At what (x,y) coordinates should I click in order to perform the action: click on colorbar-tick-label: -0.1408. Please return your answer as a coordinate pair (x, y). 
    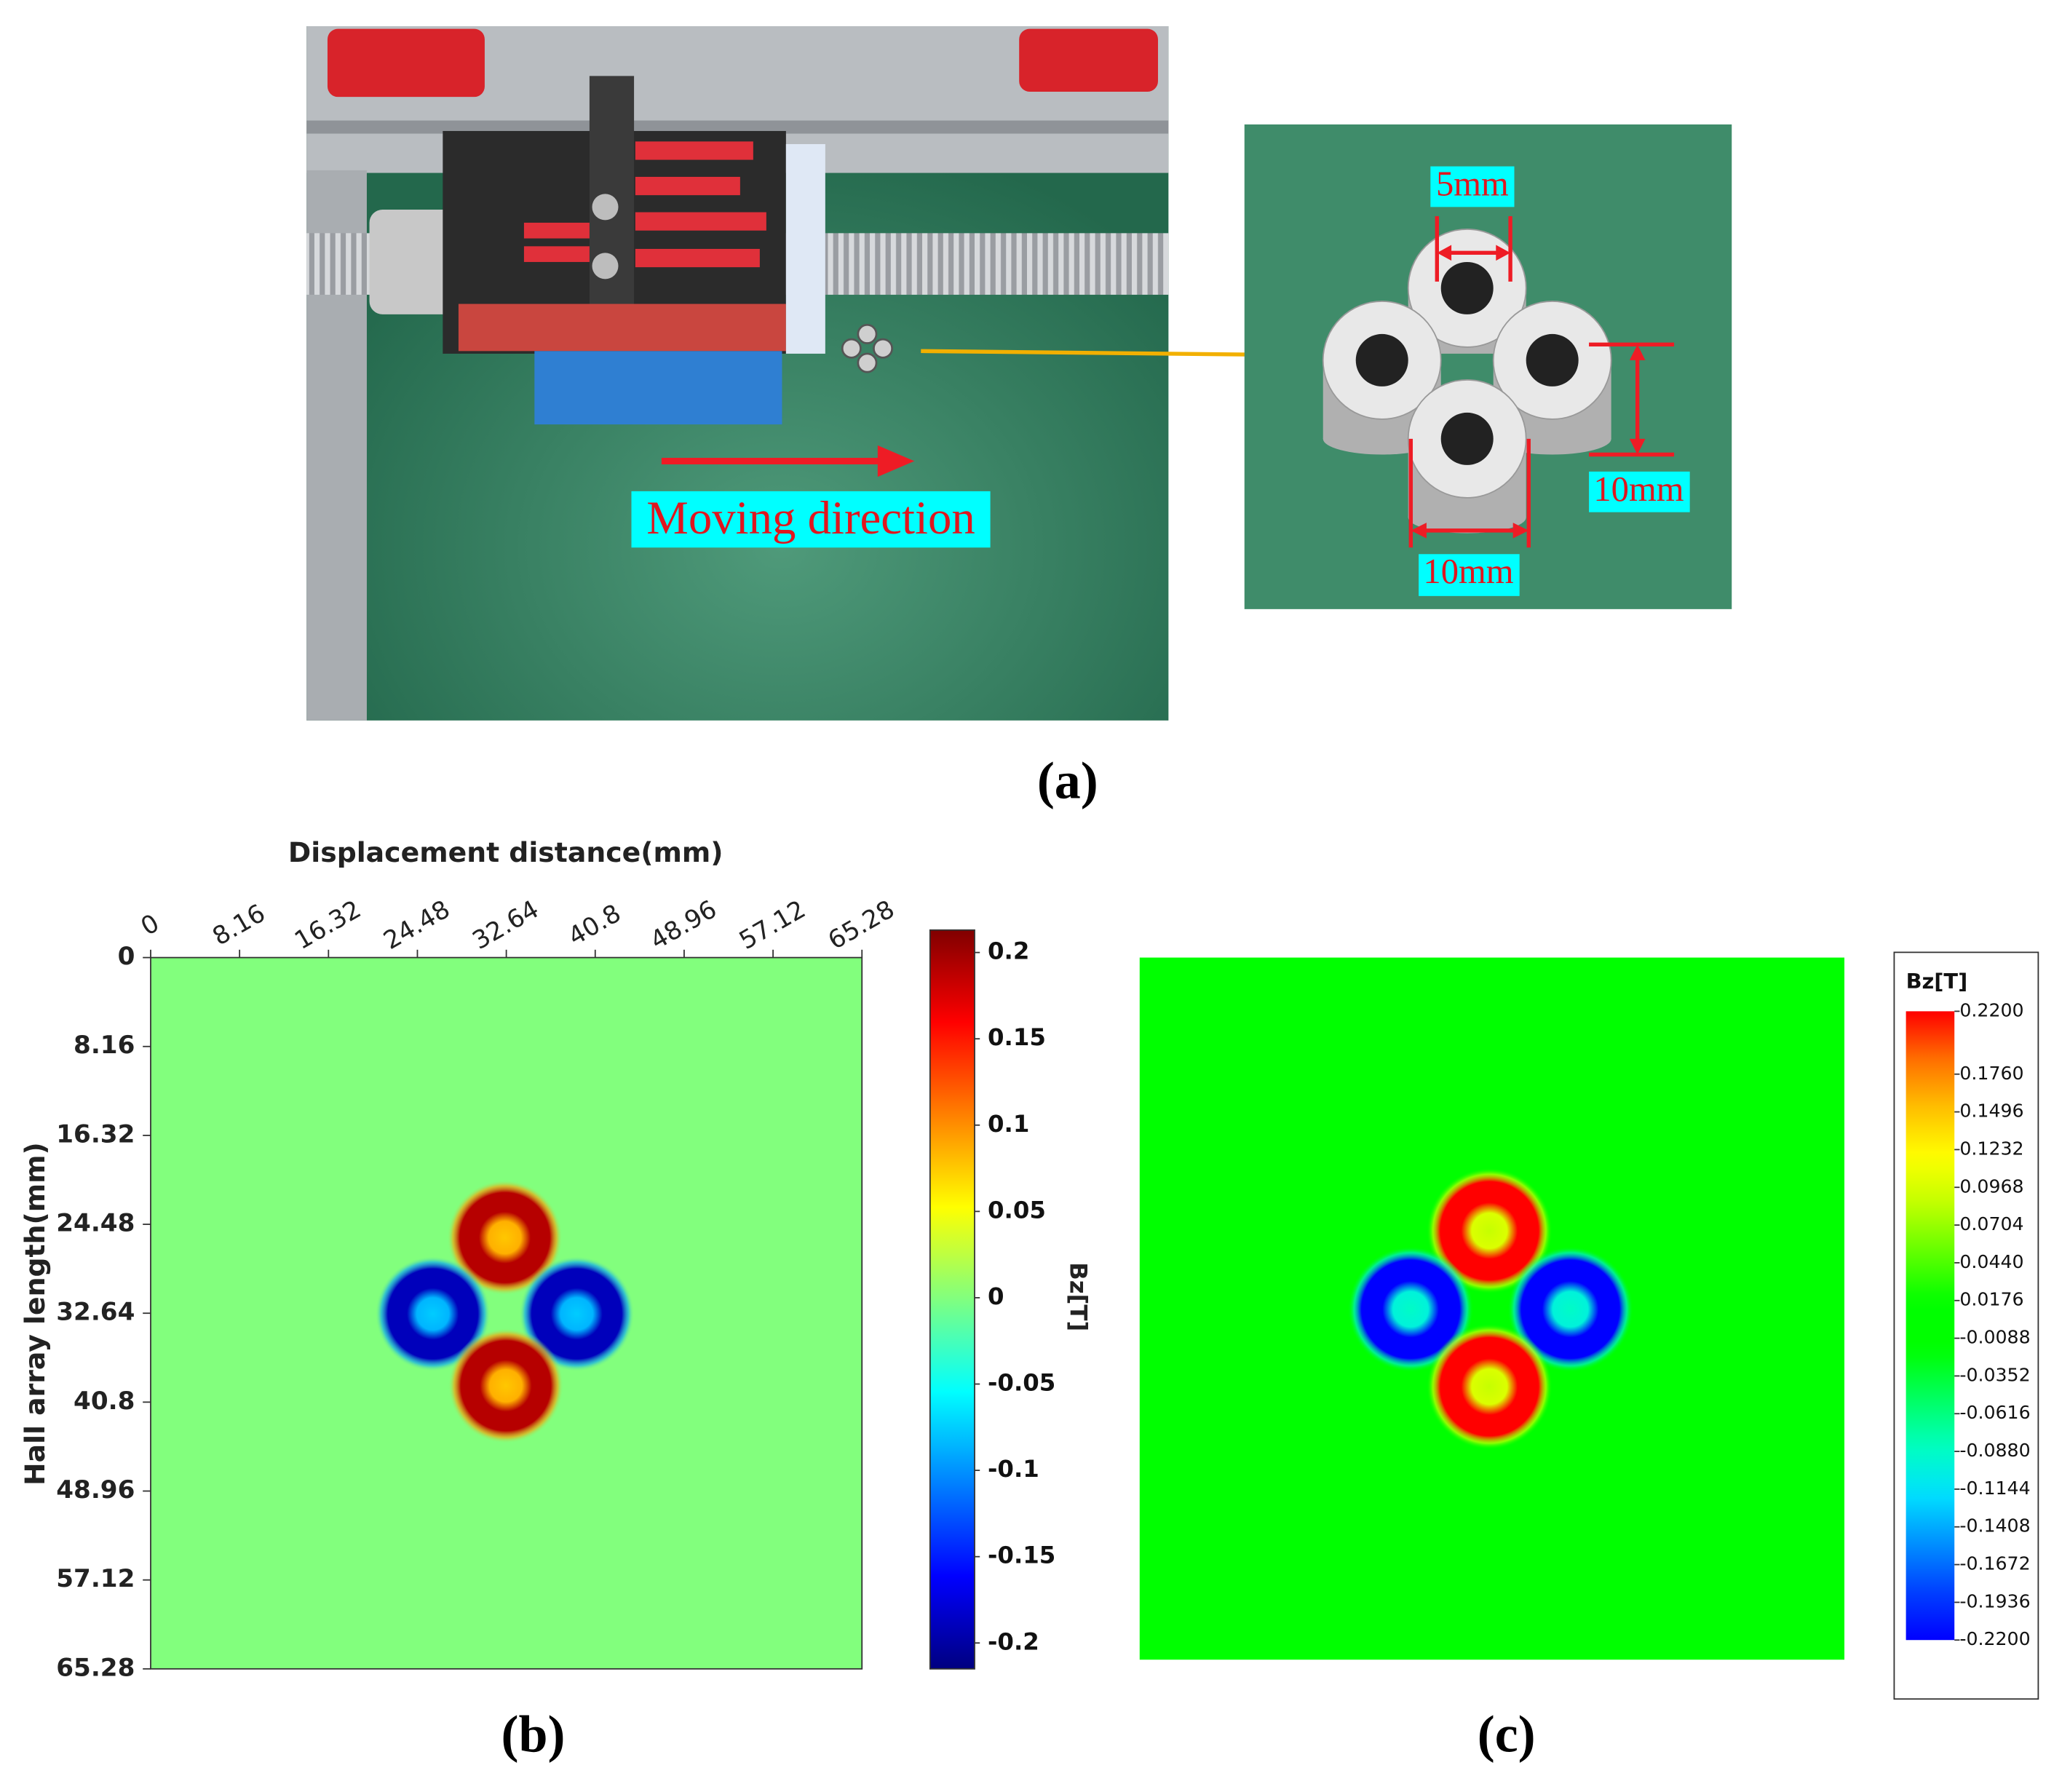
    Looking at the image, I should click on (1994, 1526).